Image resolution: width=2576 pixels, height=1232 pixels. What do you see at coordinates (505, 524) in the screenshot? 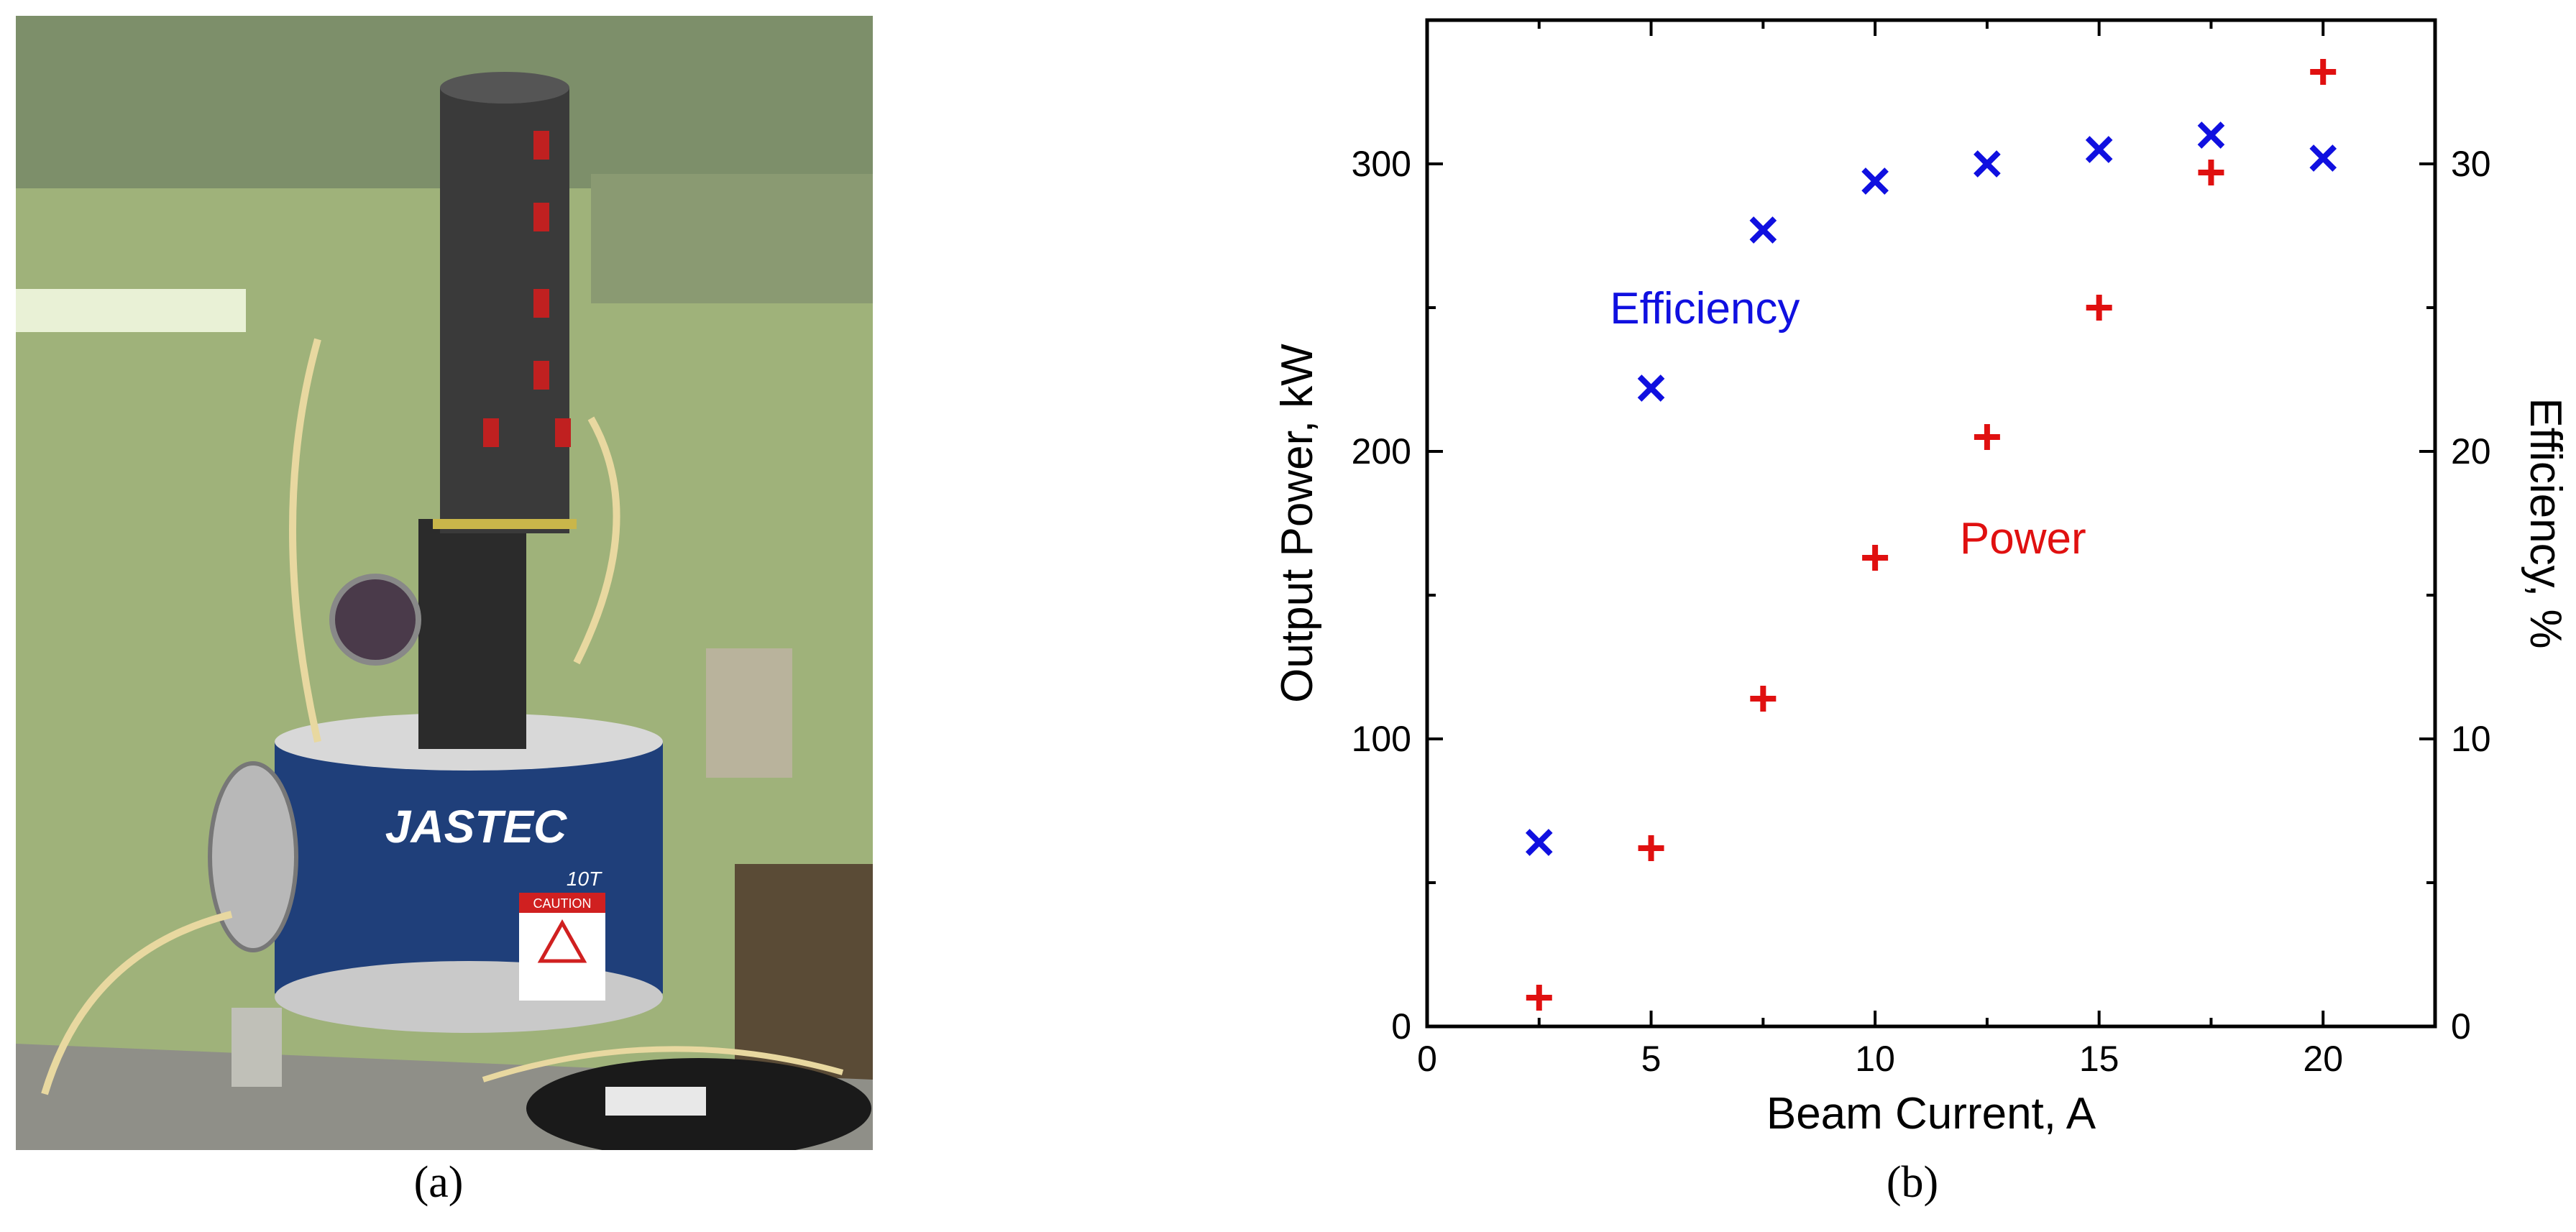
I see `tube-tape-band` at bounding box center [505, 524].